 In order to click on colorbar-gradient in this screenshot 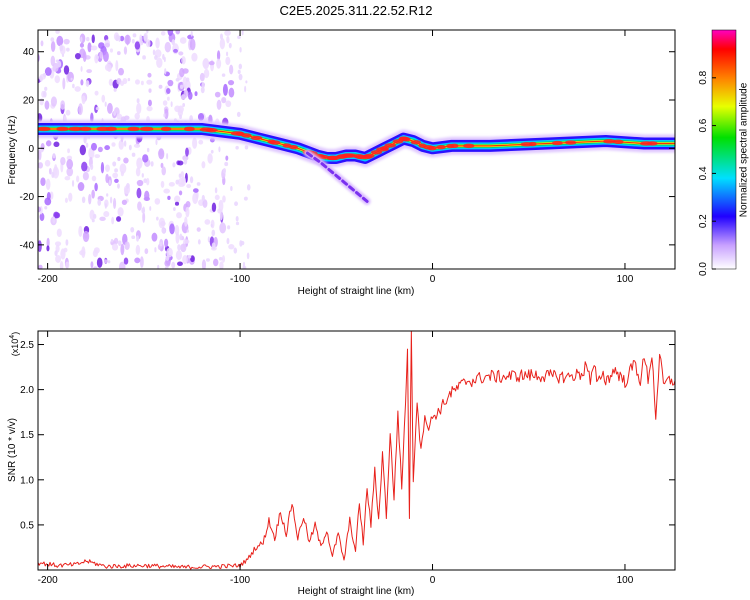, I will do `click(724, 149)`.